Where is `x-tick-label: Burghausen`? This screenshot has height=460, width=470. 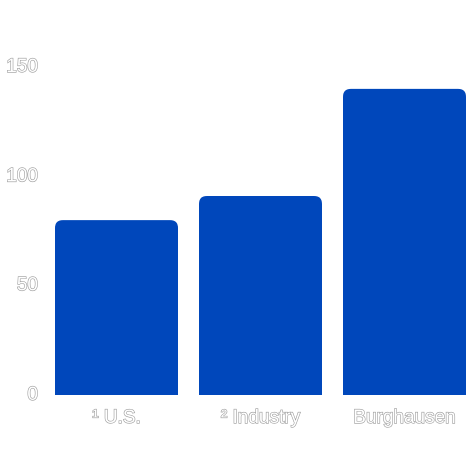
x-tick-label: Burghausen is located at coordinates (404, 417).